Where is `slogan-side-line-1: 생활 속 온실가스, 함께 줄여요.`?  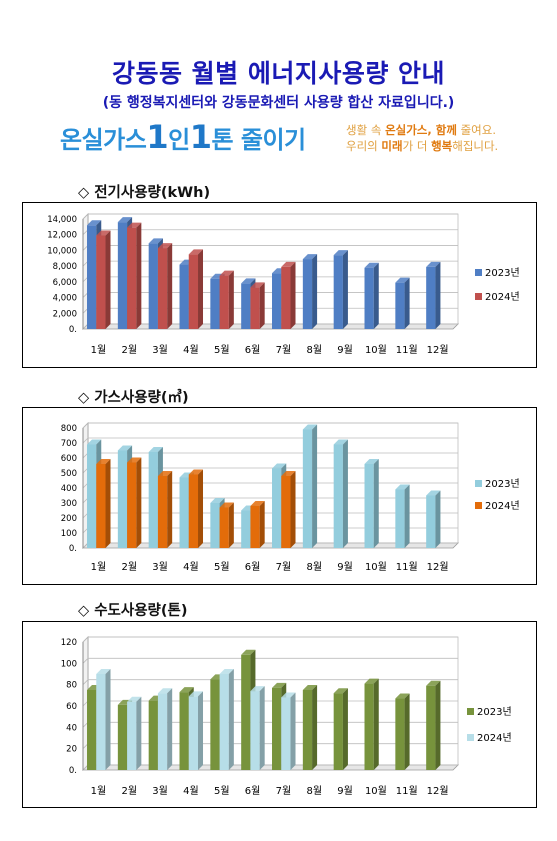
slogan-side-line-1: 생활 속 온실가스, 함께 줄여요. is located at coordinates (422, 130).